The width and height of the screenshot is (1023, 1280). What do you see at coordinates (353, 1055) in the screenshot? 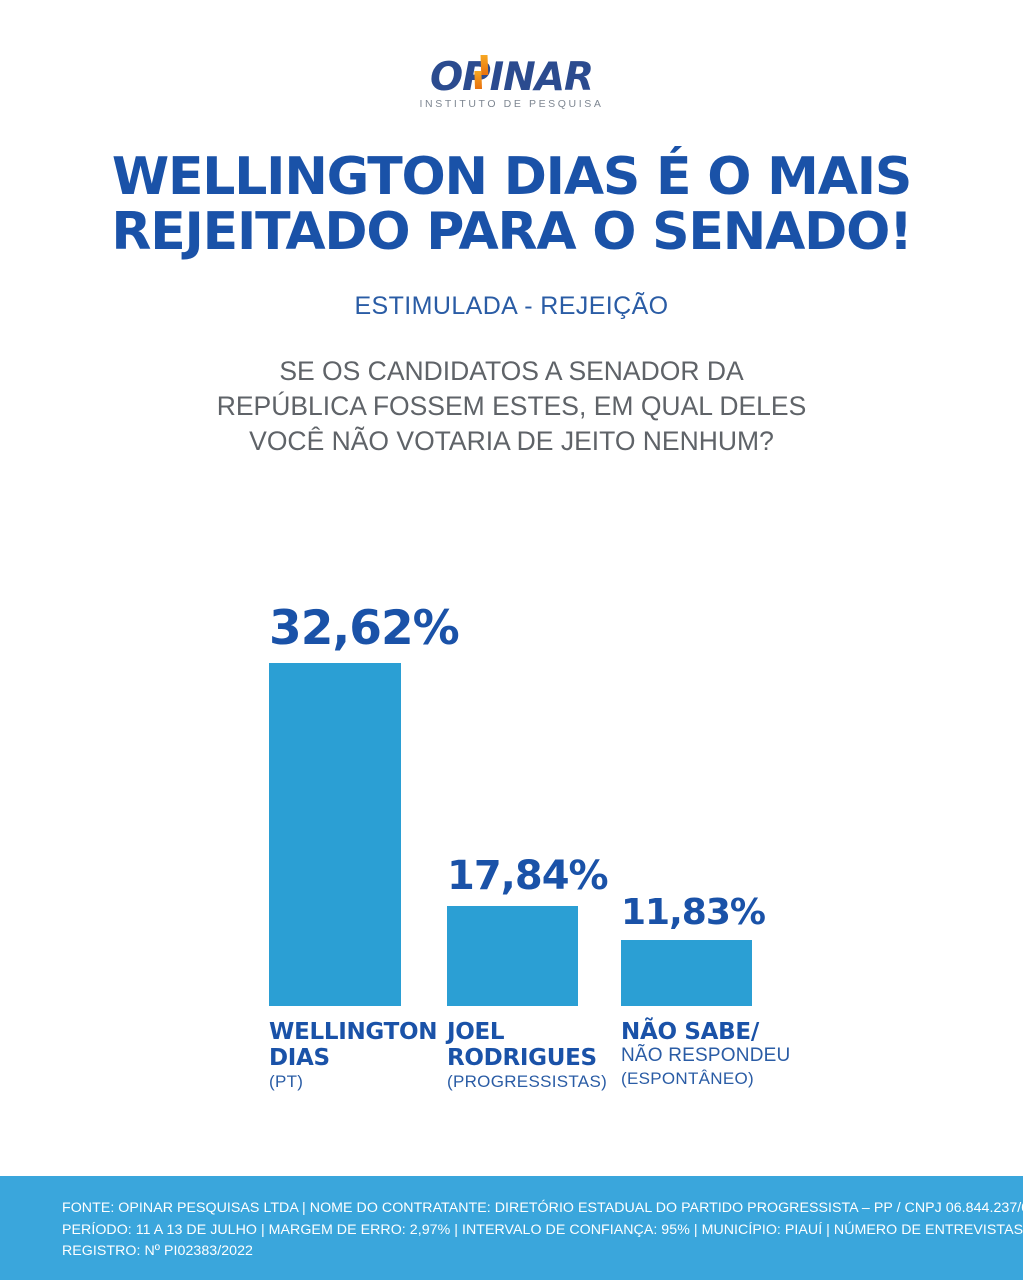
I see `bar-category-label: WELLINGTON DIAS (PT)` at bounding box center [353, 1055].